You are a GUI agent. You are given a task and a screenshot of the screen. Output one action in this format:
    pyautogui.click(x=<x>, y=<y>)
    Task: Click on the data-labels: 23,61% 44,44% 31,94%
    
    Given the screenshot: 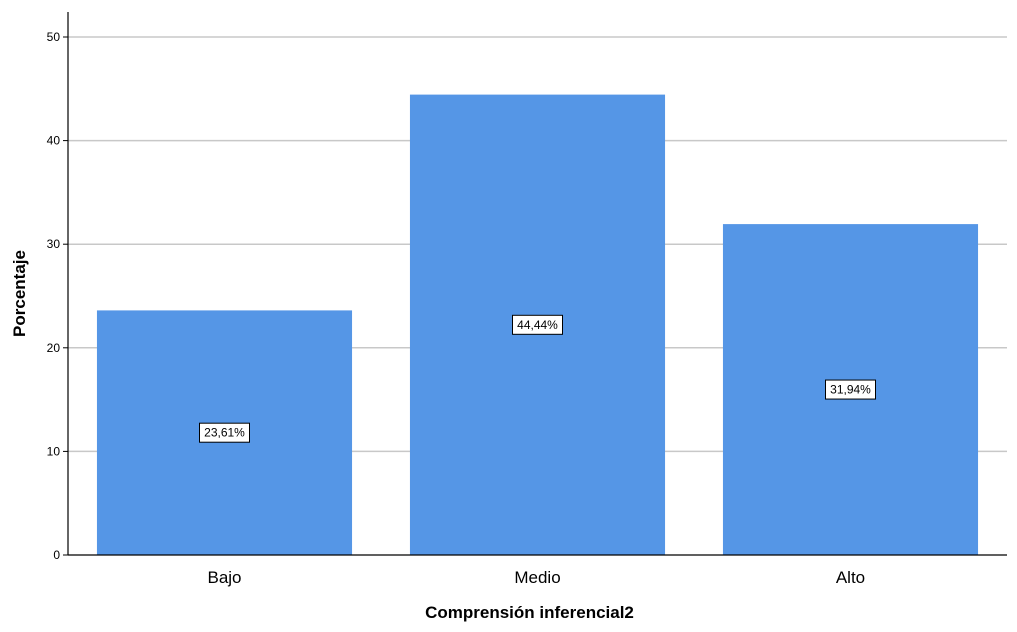 What is the action you would take?
    pyautogui.click(x=537, y=378)
    